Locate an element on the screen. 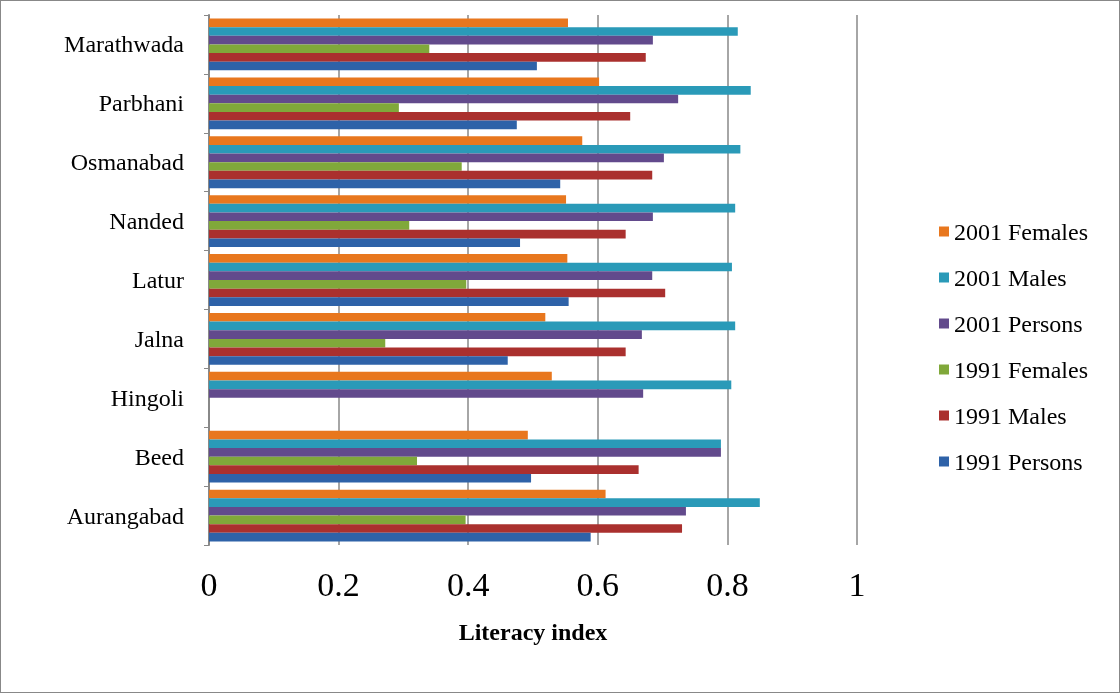  y-tick-label: Beed is located at coordinates (159, 456).